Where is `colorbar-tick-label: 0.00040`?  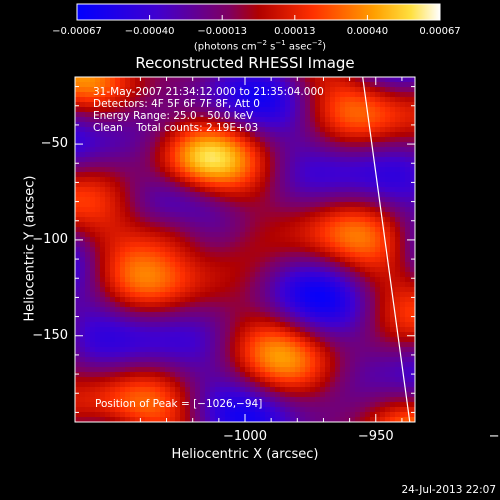
colorbar-tick-label: 0.00040 is located at coordinates (367, 31).